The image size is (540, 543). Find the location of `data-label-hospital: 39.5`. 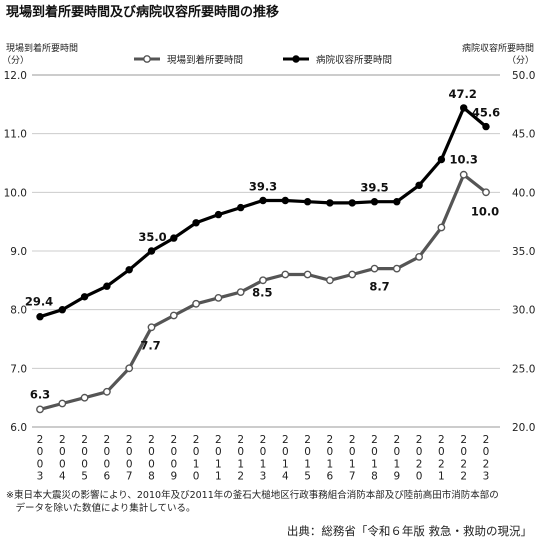

data-label-hospital: 39.5 is located at coordinates (374, 188).